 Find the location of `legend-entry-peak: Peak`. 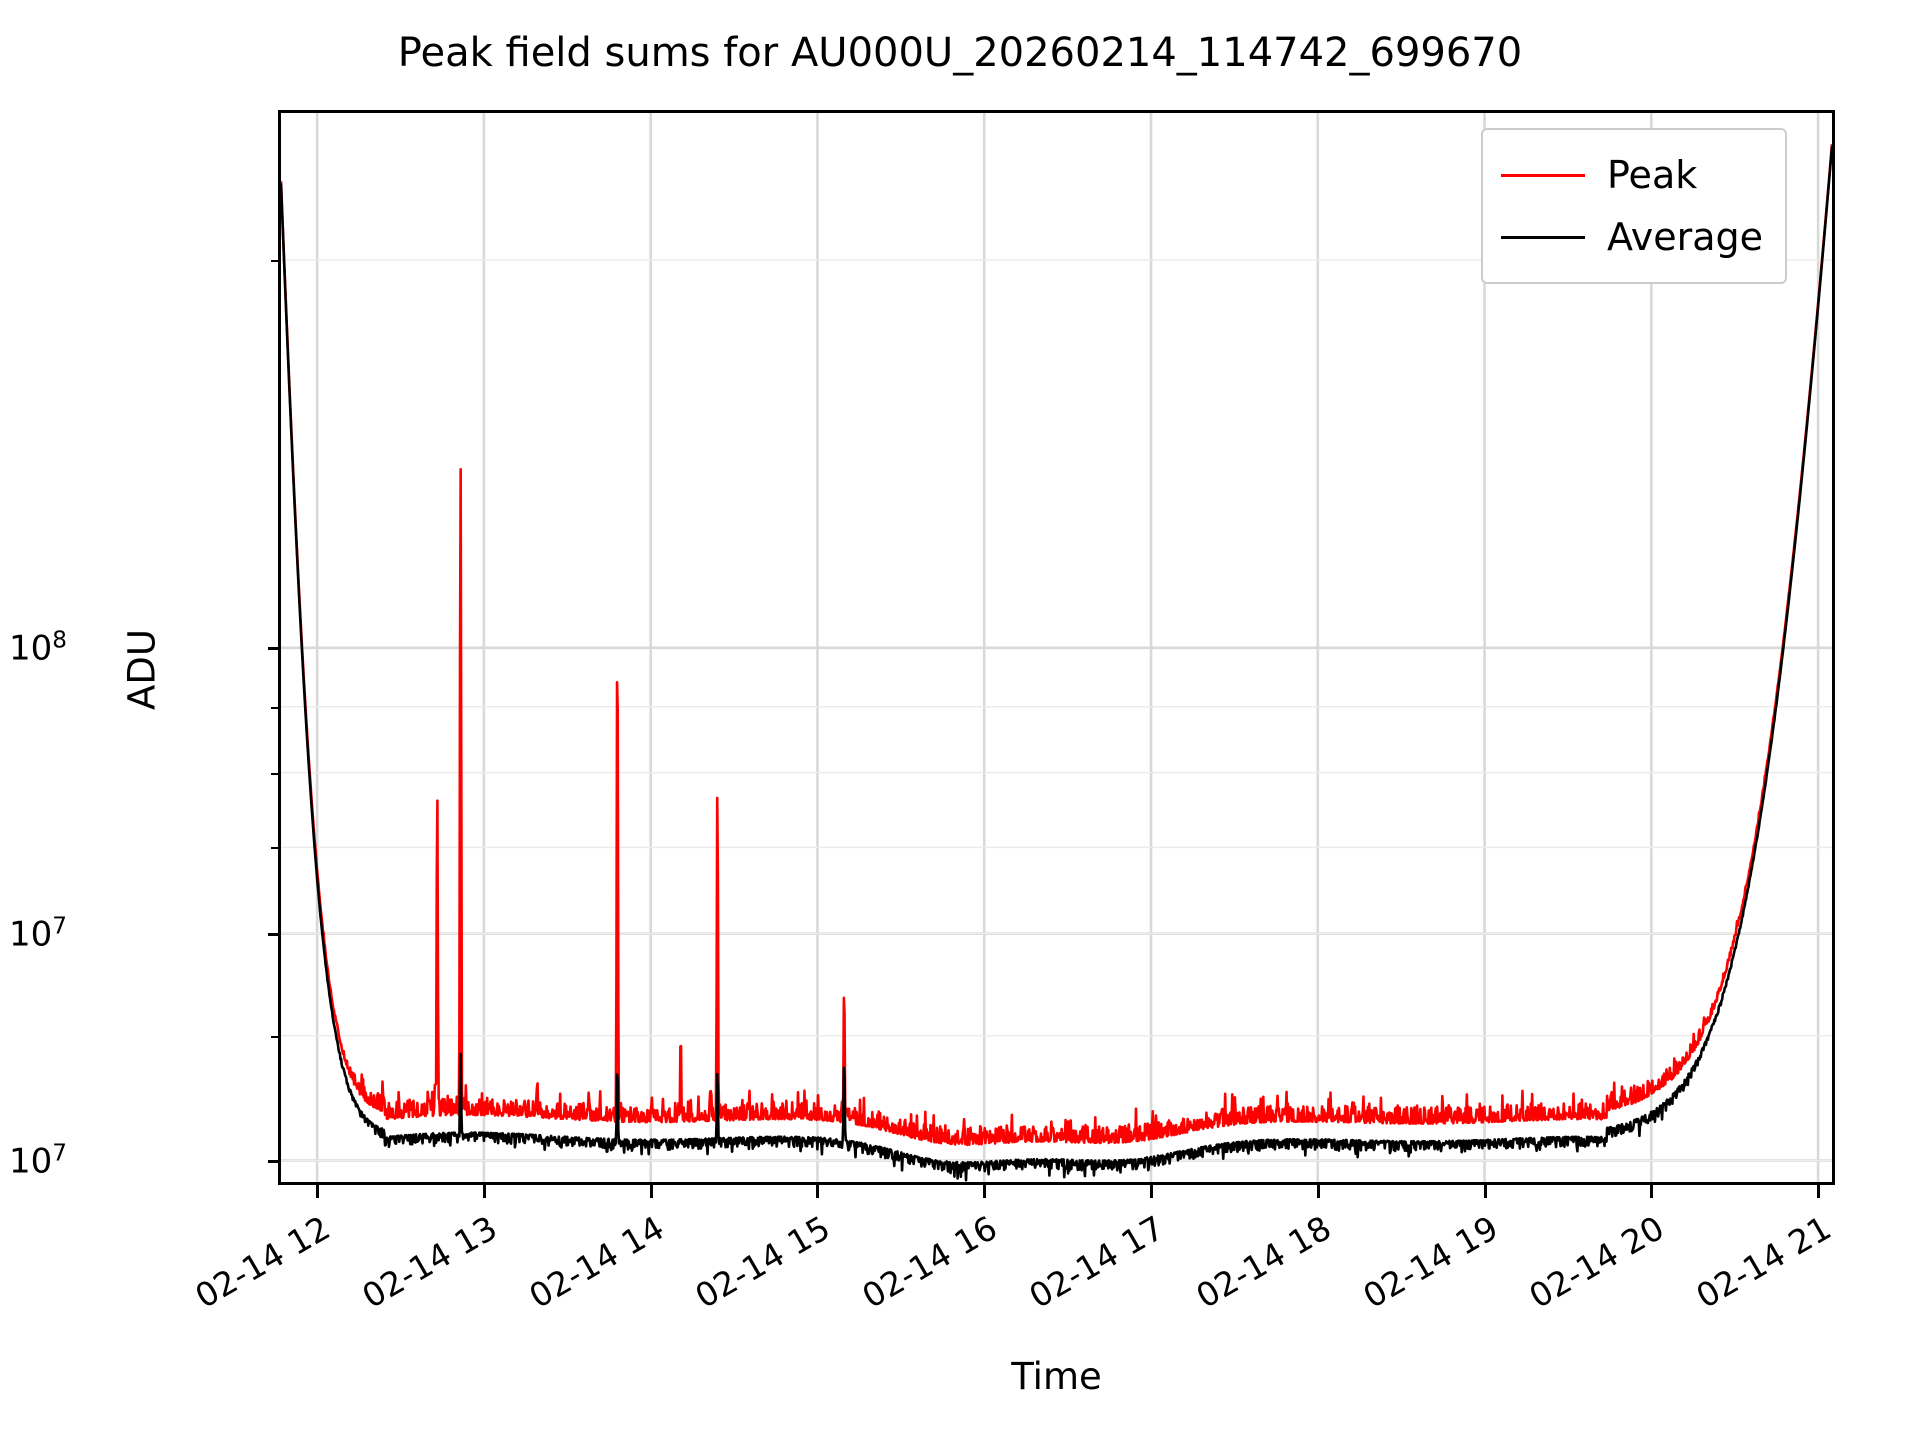

legend-entry-peak: Peak is located at coordinates (1632, 175).